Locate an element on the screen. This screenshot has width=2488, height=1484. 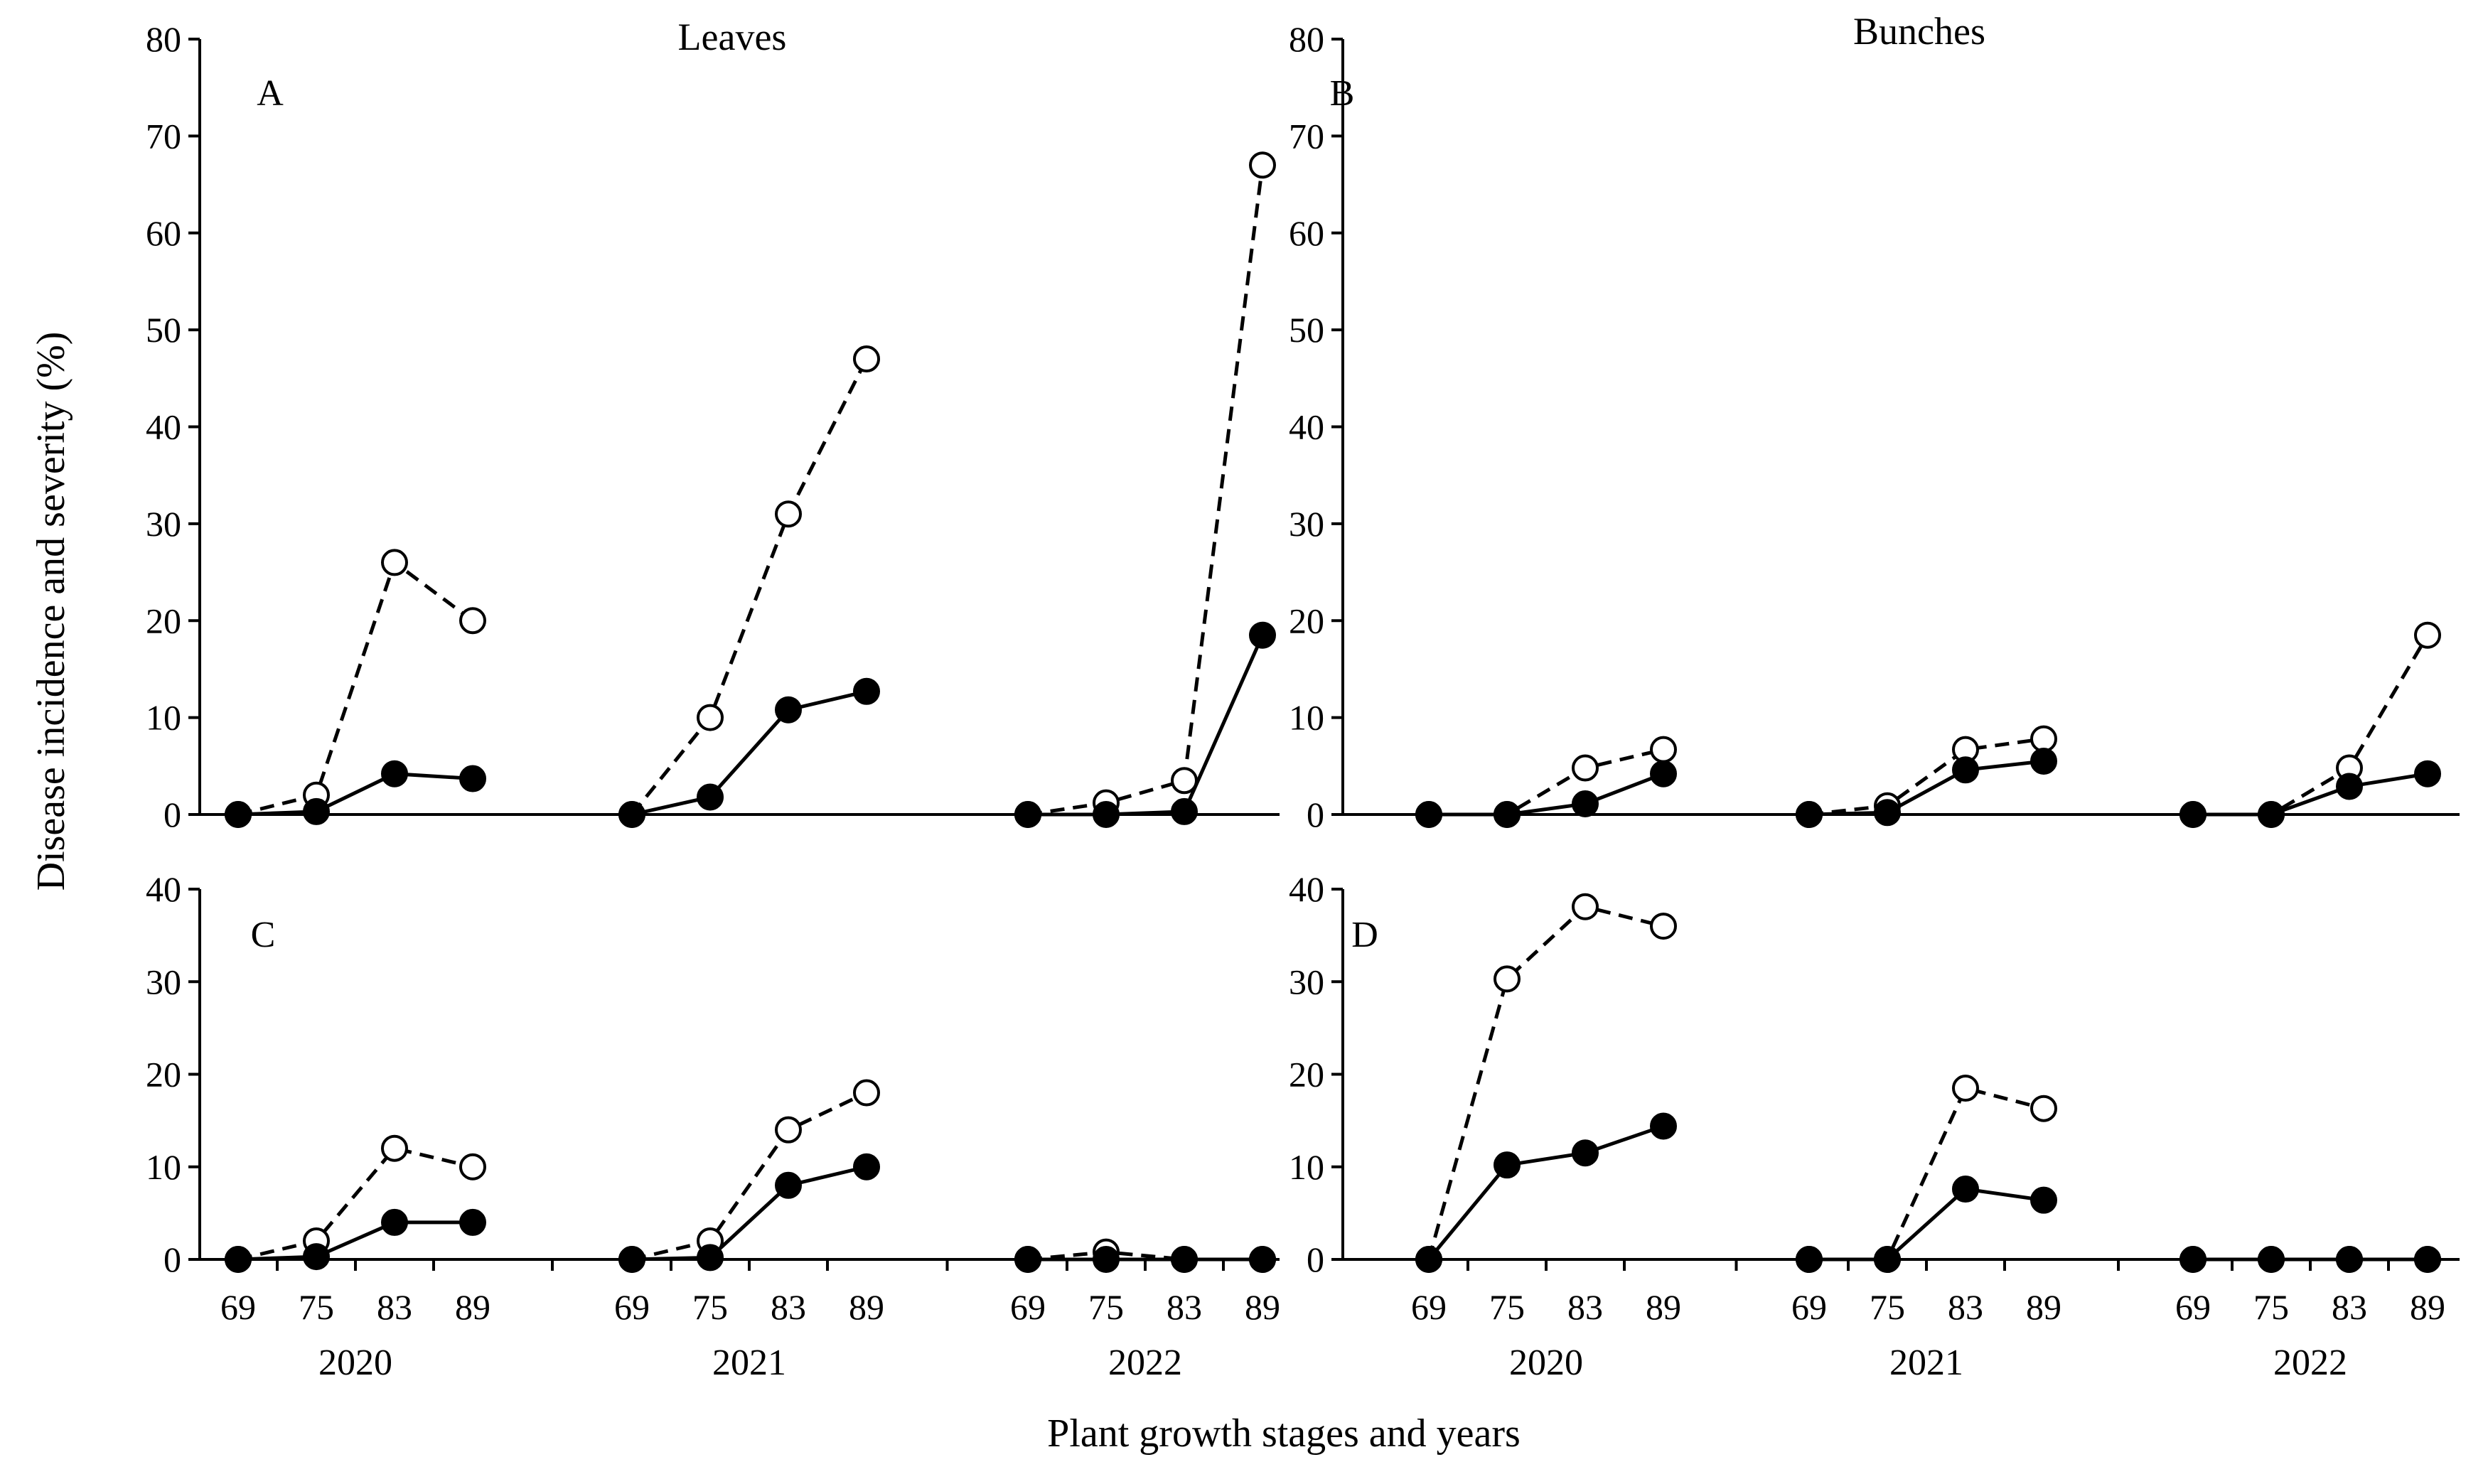
y-tick-label: 70 is located at coordinates (163, 136).